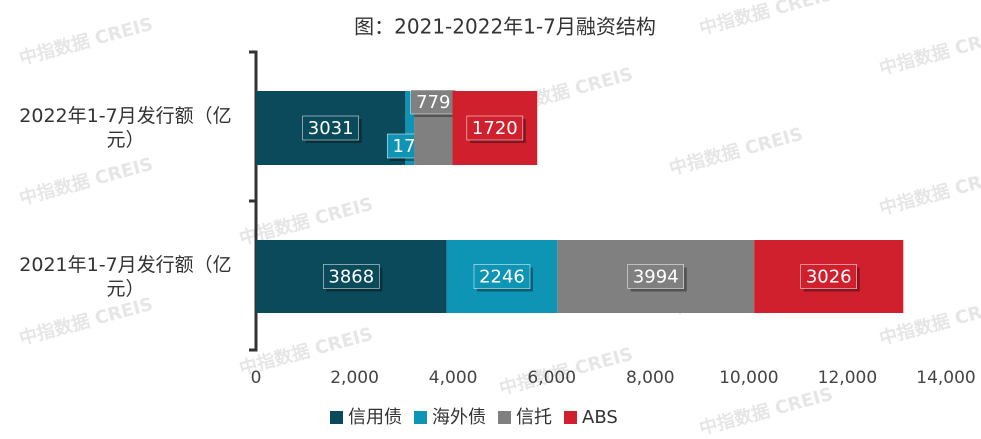  I want to click on category-label: 2021年1-7月发行额（亿元）, so click(125, 276).